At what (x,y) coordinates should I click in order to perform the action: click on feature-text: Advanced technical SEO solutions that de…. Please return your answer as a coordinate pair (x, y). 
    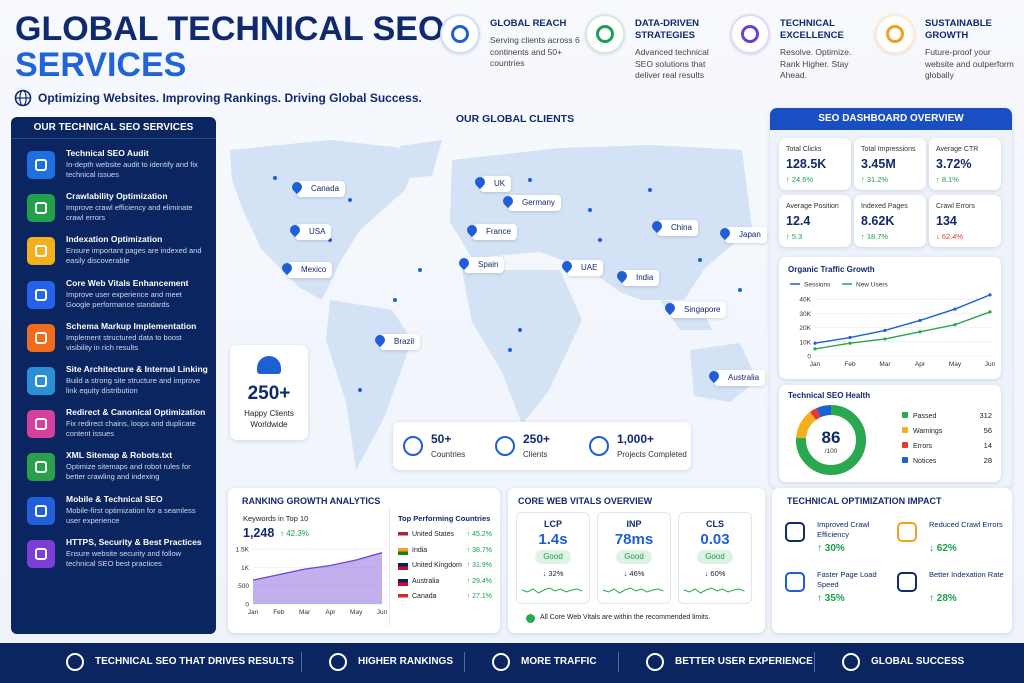
    Looking at the image, I should click on (672, 63).